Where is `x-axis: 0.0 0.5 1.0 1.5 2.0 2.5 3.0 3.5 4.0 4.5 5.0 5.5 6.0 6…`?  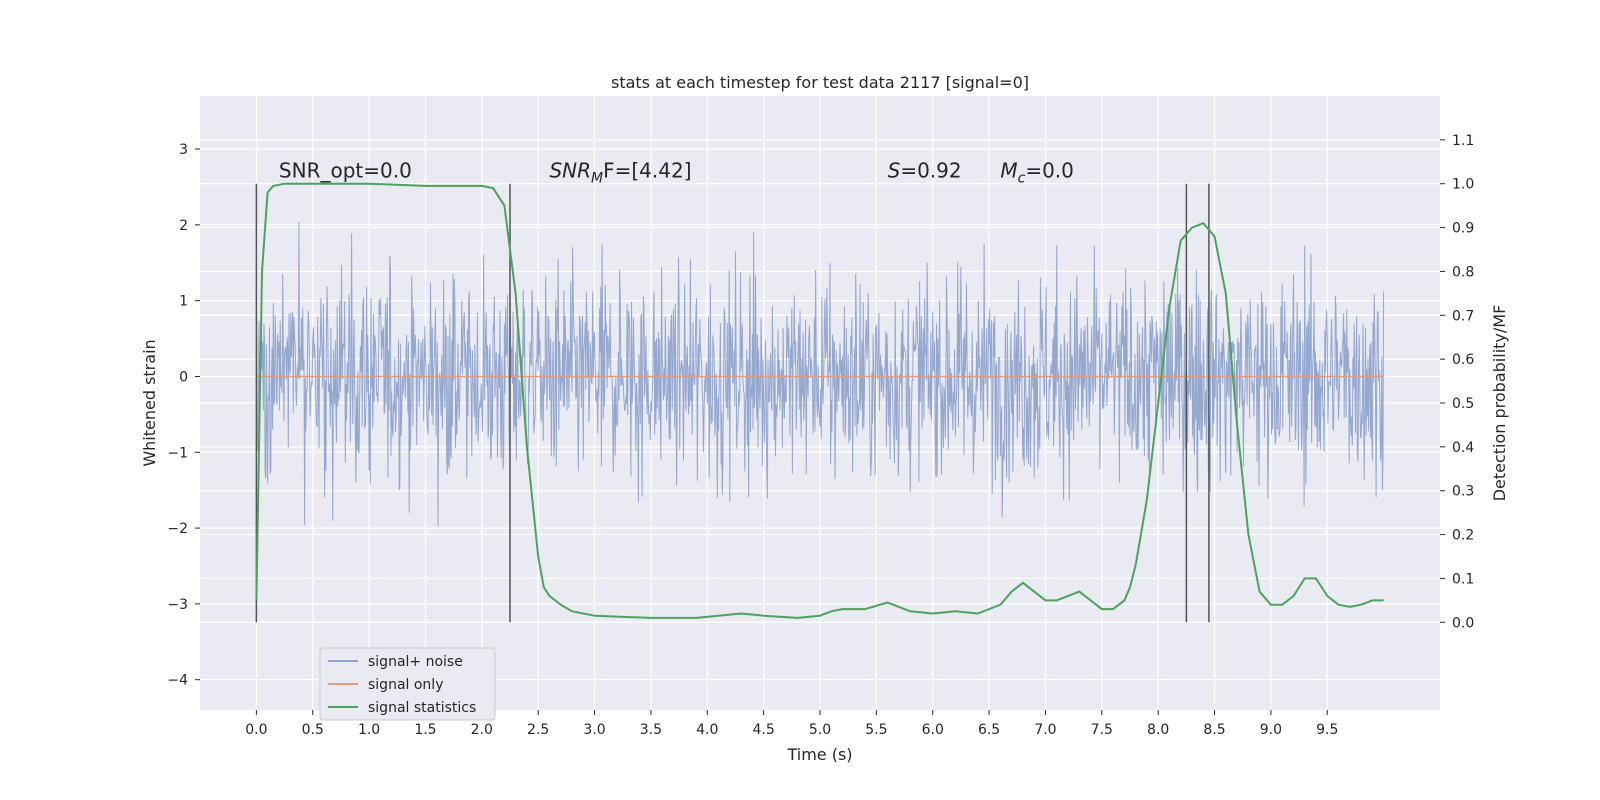 x-axis: 0.0 0.5 1.0 1.5 2.0 2.5 3.0 3.5 4.0 4.5 5.0 5.5 6.0 6… is located at coordinates (791, 724).